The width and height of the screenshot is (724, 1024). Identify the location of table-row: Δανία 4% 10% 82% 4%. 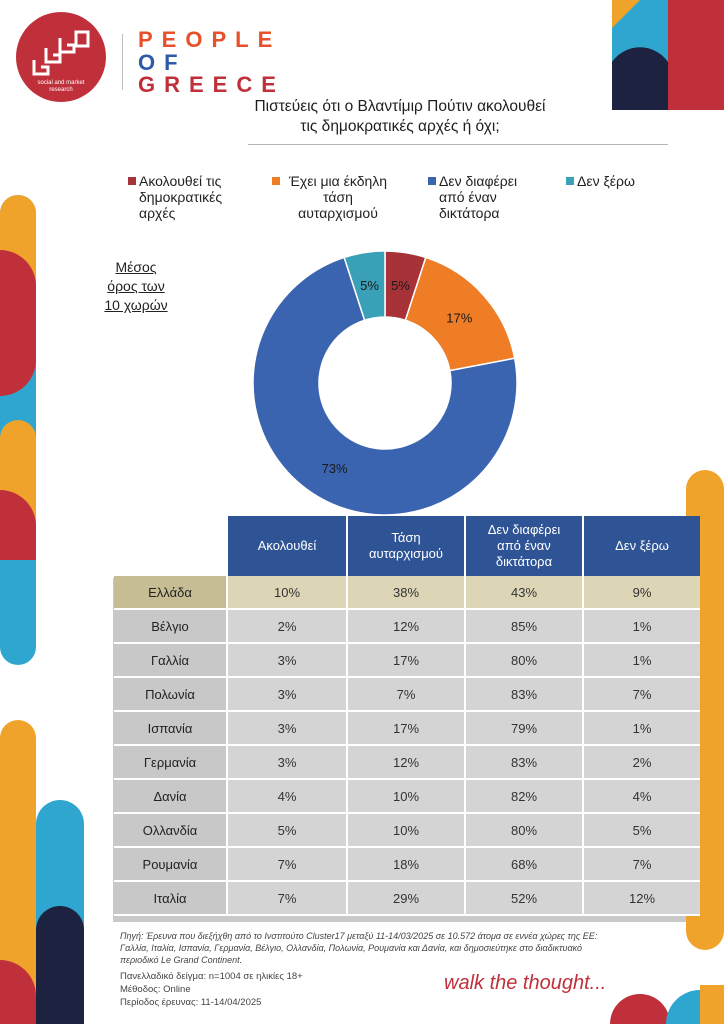
(407, 797).